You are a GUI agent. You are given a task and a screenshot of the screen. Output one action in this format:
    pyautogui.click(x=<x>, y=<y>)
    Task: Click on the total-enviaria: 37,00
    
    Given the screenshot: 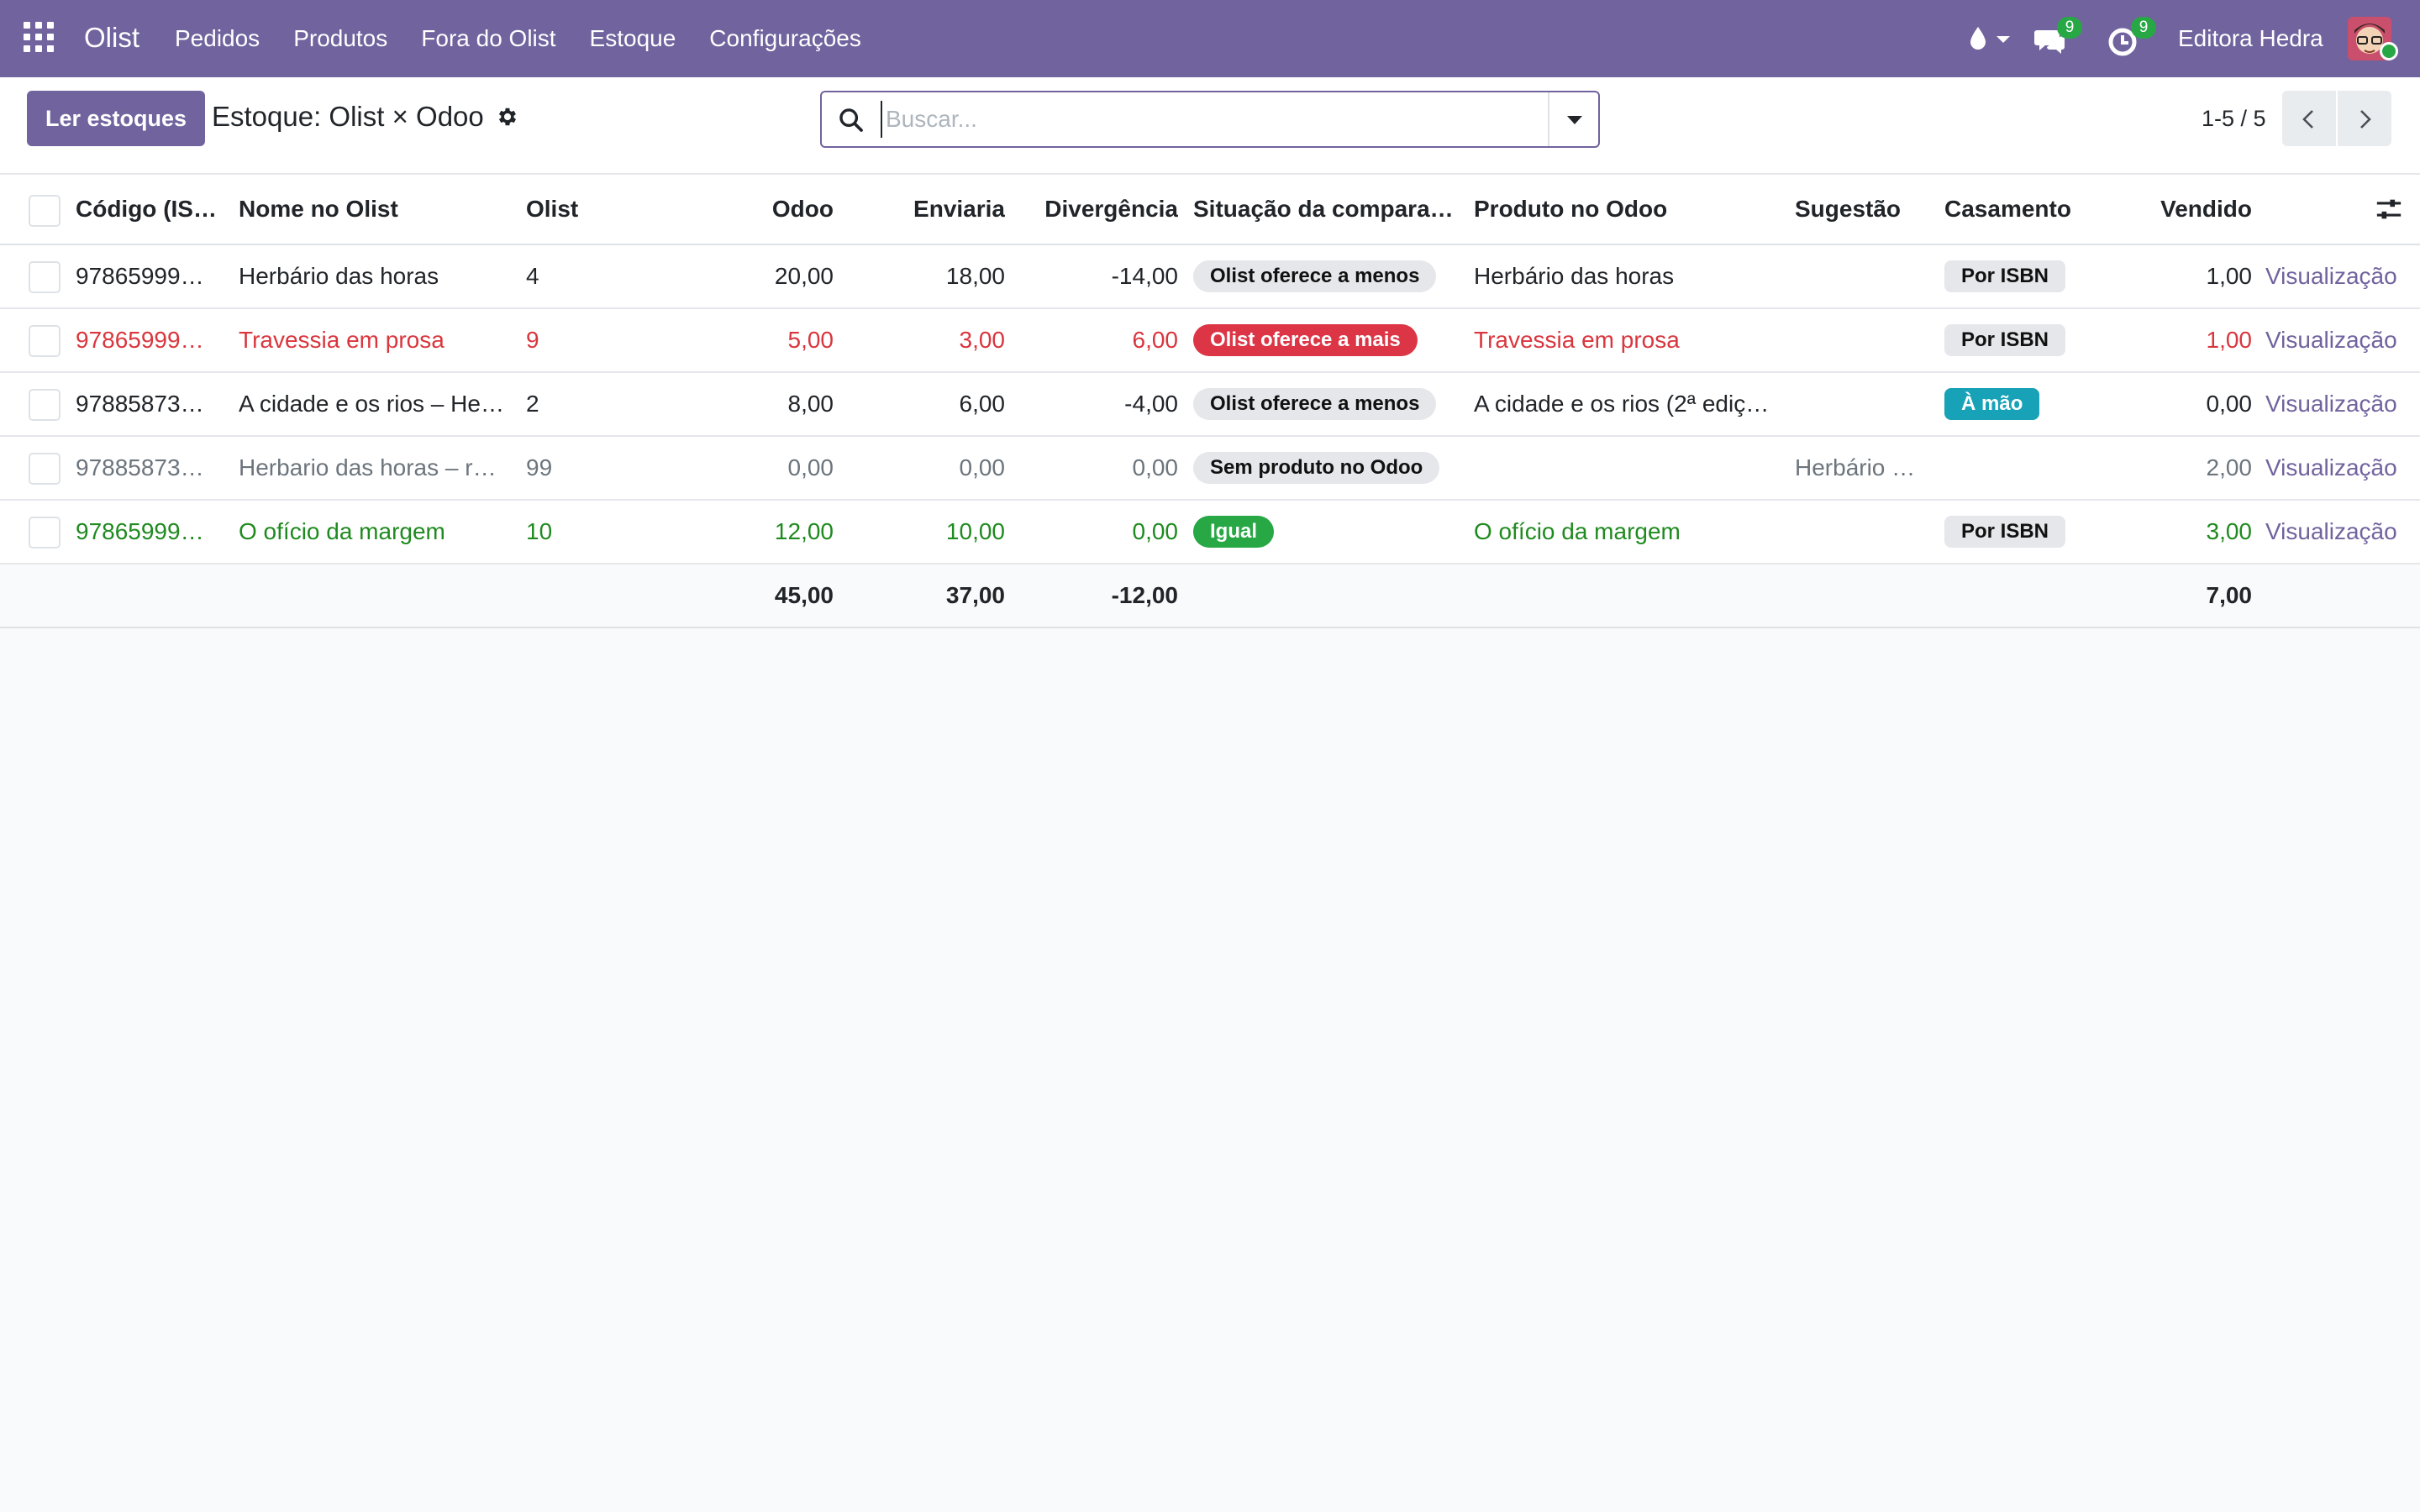 What is the action you would take?
    pyautogui.click(x=975, y=595)
    